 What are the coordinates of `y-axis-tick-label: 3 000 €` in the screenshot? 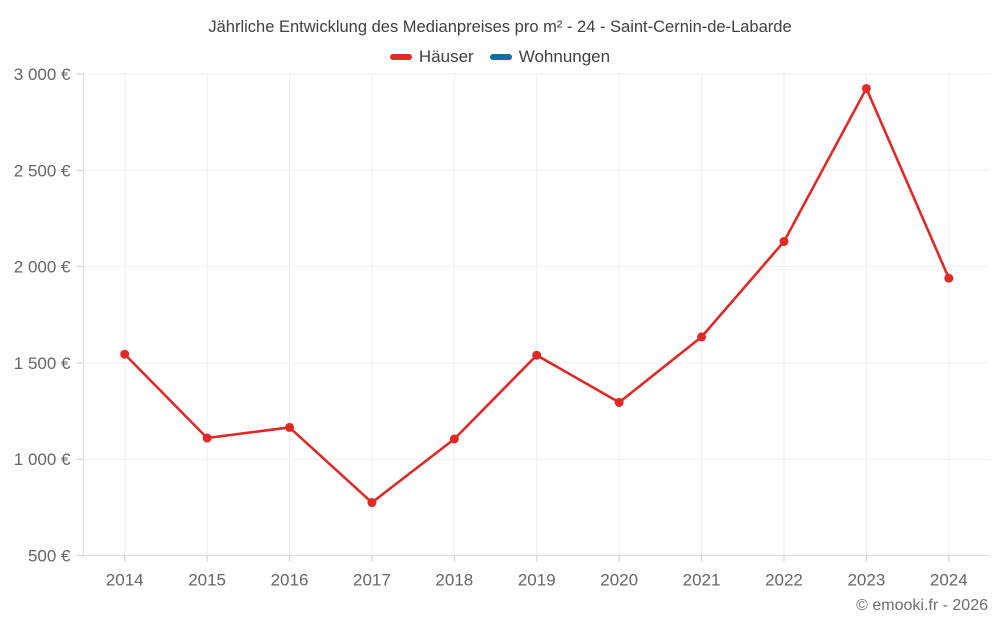 It's located at (42, 74).